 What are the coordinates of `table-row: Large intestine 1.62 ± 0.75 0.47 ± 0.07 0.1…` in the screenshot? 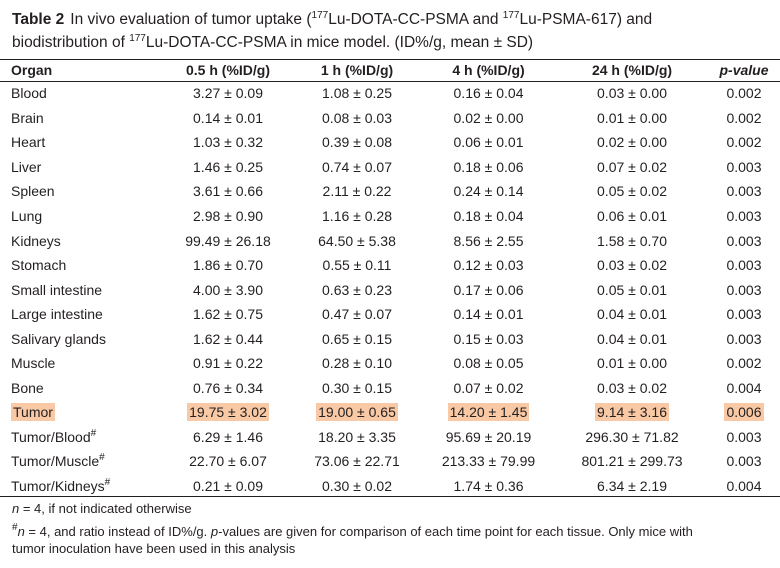 It's located at (390, 314).